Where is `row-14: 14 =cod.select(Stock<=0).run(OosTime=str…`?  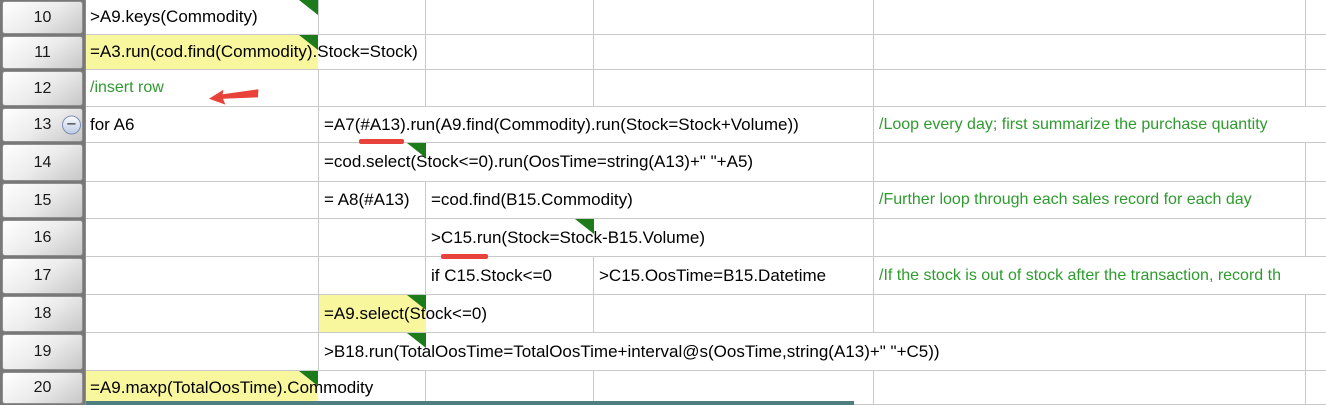 row-14: 14 =cod.select(Stock<=0).run(OosTime=str… is located at coordinates (663, 162).